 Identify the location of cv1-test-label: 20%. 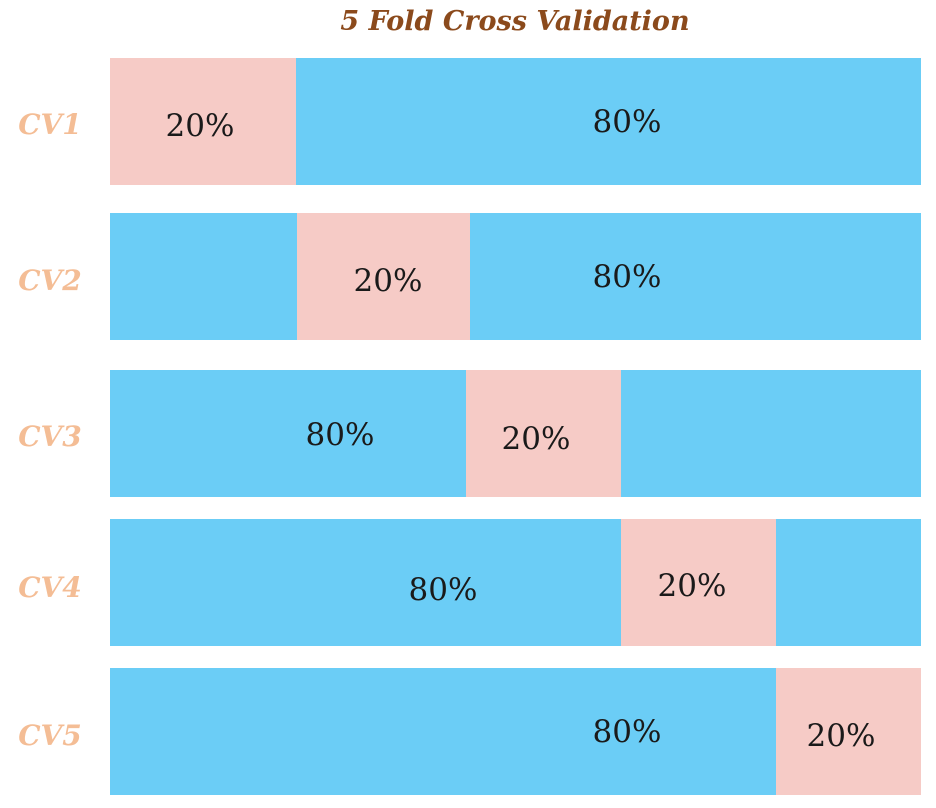
(200, 126).